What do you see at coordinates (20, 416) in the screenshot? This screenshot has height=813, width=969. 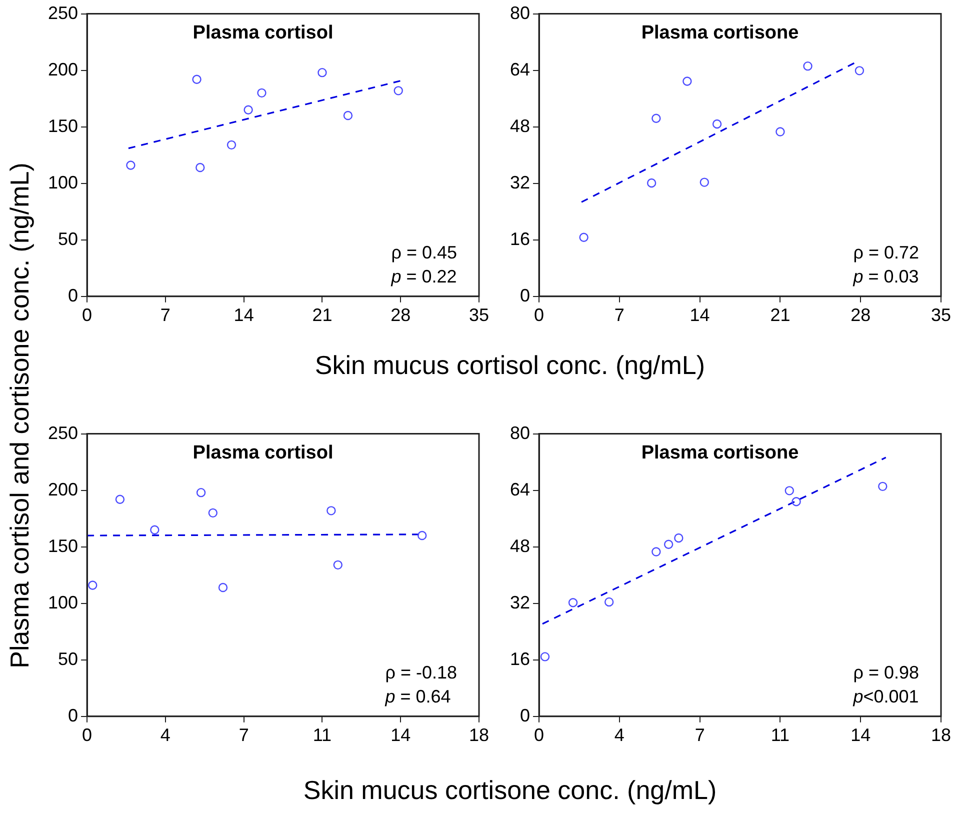 I see `y-axis-title: Plasma cortisol and cortisone conc. (ng/mL)` at bounding box center [20, 416].